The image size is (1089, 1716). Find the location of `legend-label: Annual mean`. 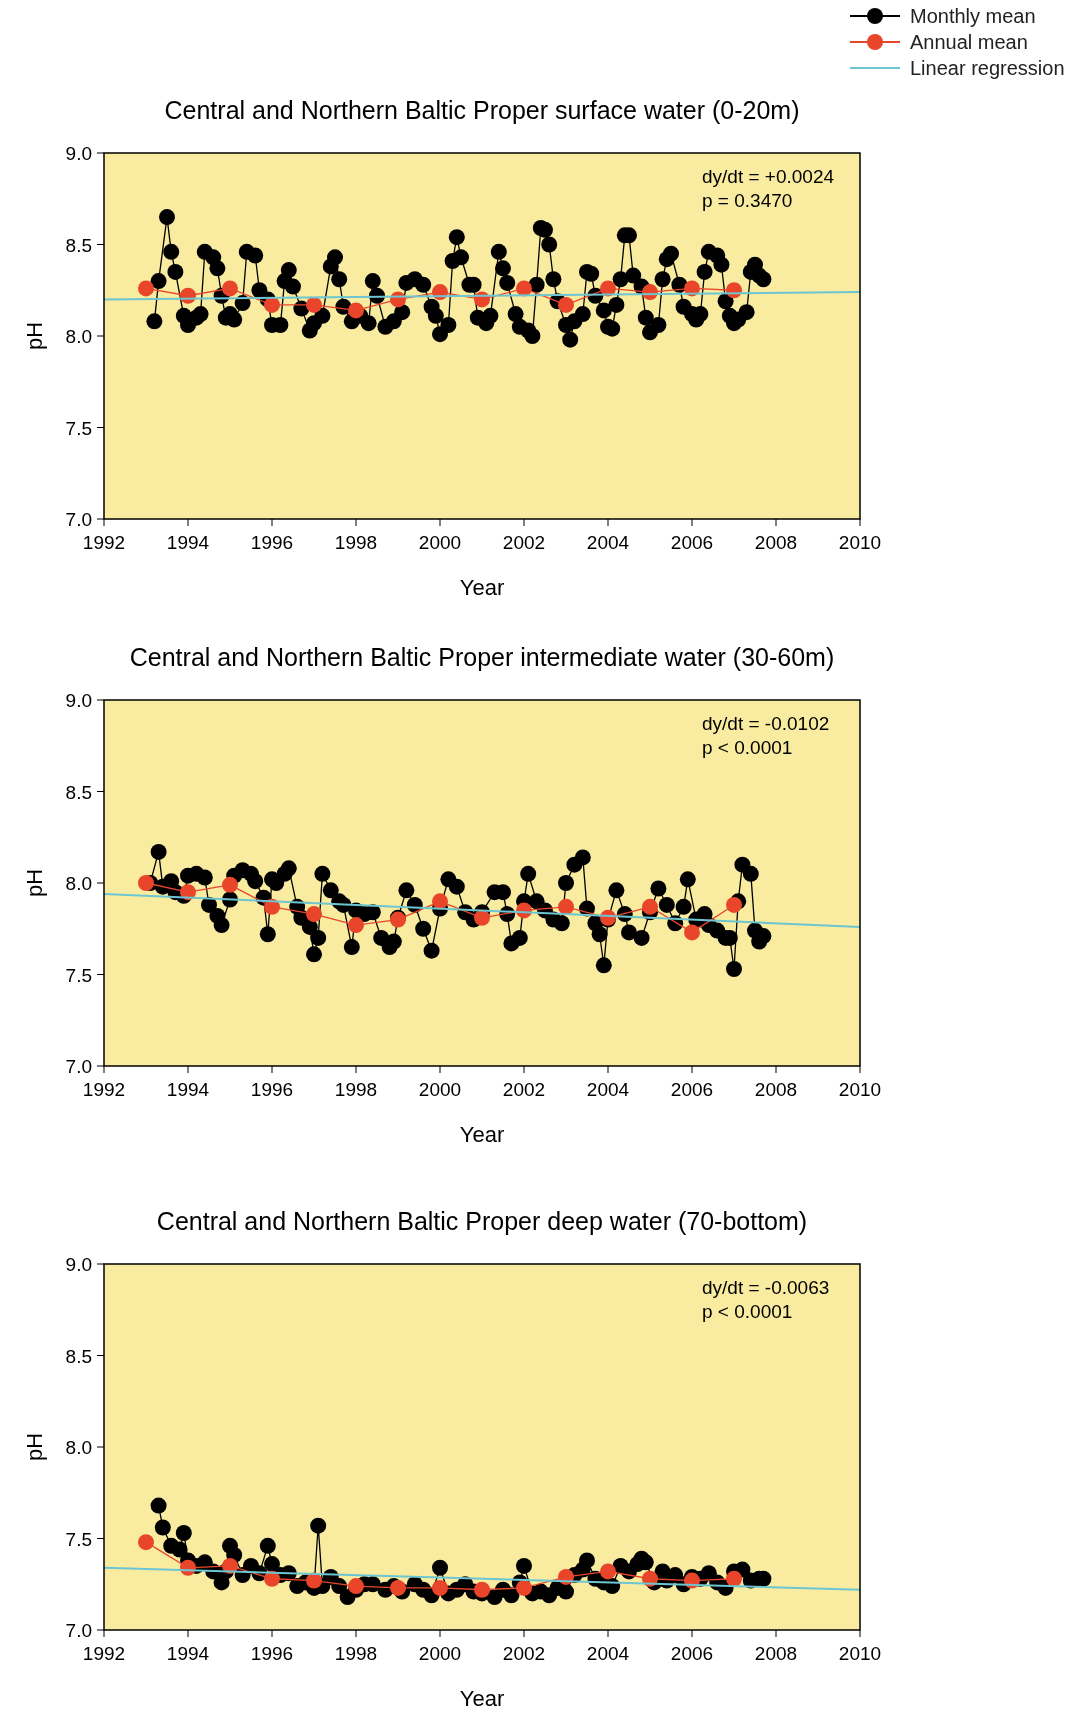

legend-label: Annual mean is located at coordinates (969, 42).